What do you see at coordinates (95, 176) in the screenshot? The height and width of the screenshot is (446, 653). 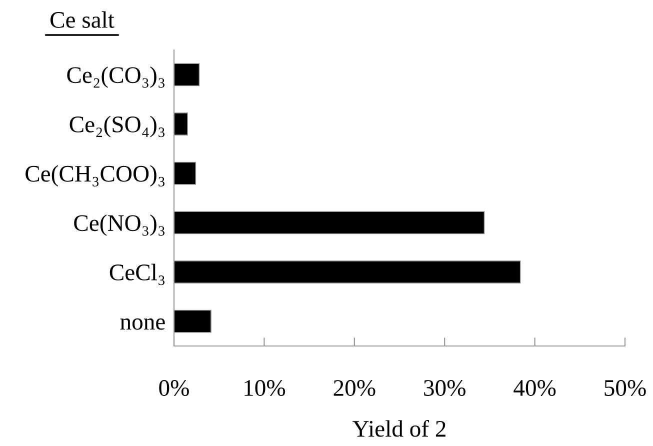 I see `y-tick-label: Ce(CH₃COO)₃` at bounding box center [95, 176].